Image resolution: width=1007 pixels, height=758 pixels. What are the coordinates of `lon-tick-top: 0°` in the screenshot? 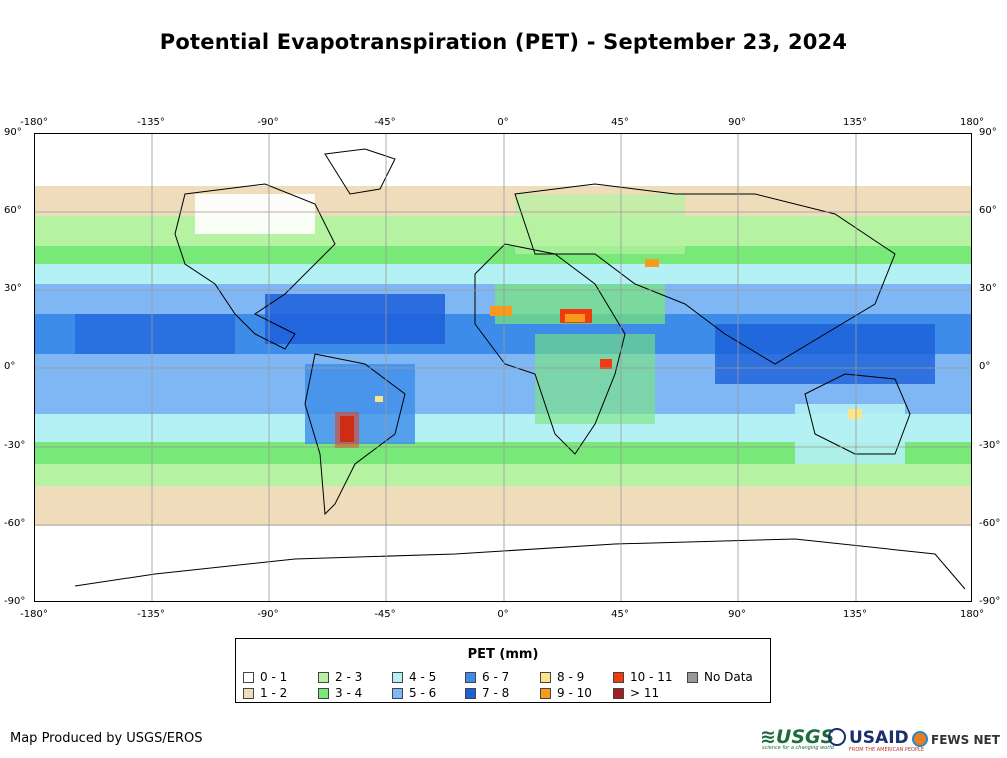 It's located at (503, 122).